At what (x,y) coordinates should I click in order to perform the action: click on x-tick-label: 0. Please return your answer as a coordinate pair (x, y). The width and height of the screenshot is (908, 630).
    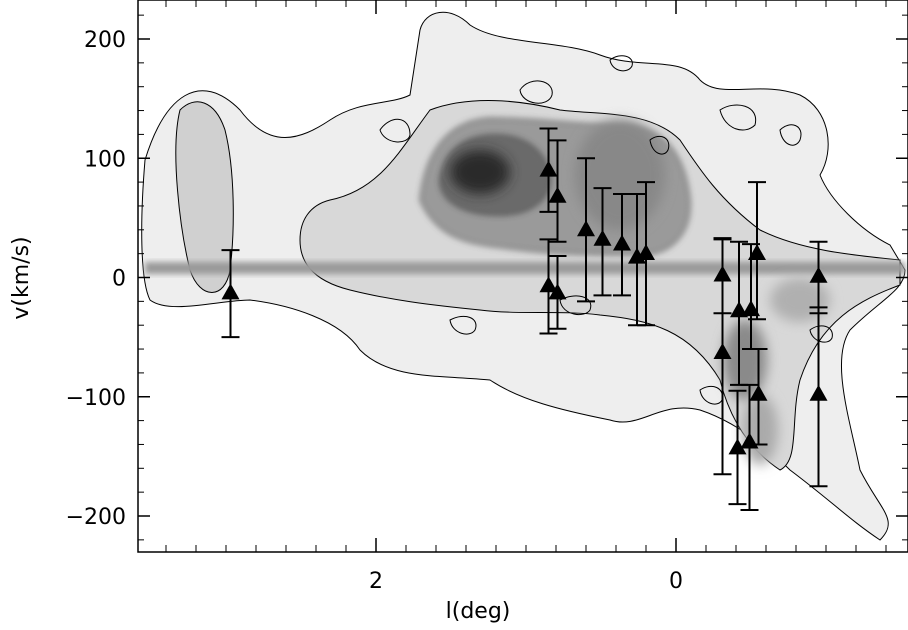
    Looking at the image, I should click on (676, 581).